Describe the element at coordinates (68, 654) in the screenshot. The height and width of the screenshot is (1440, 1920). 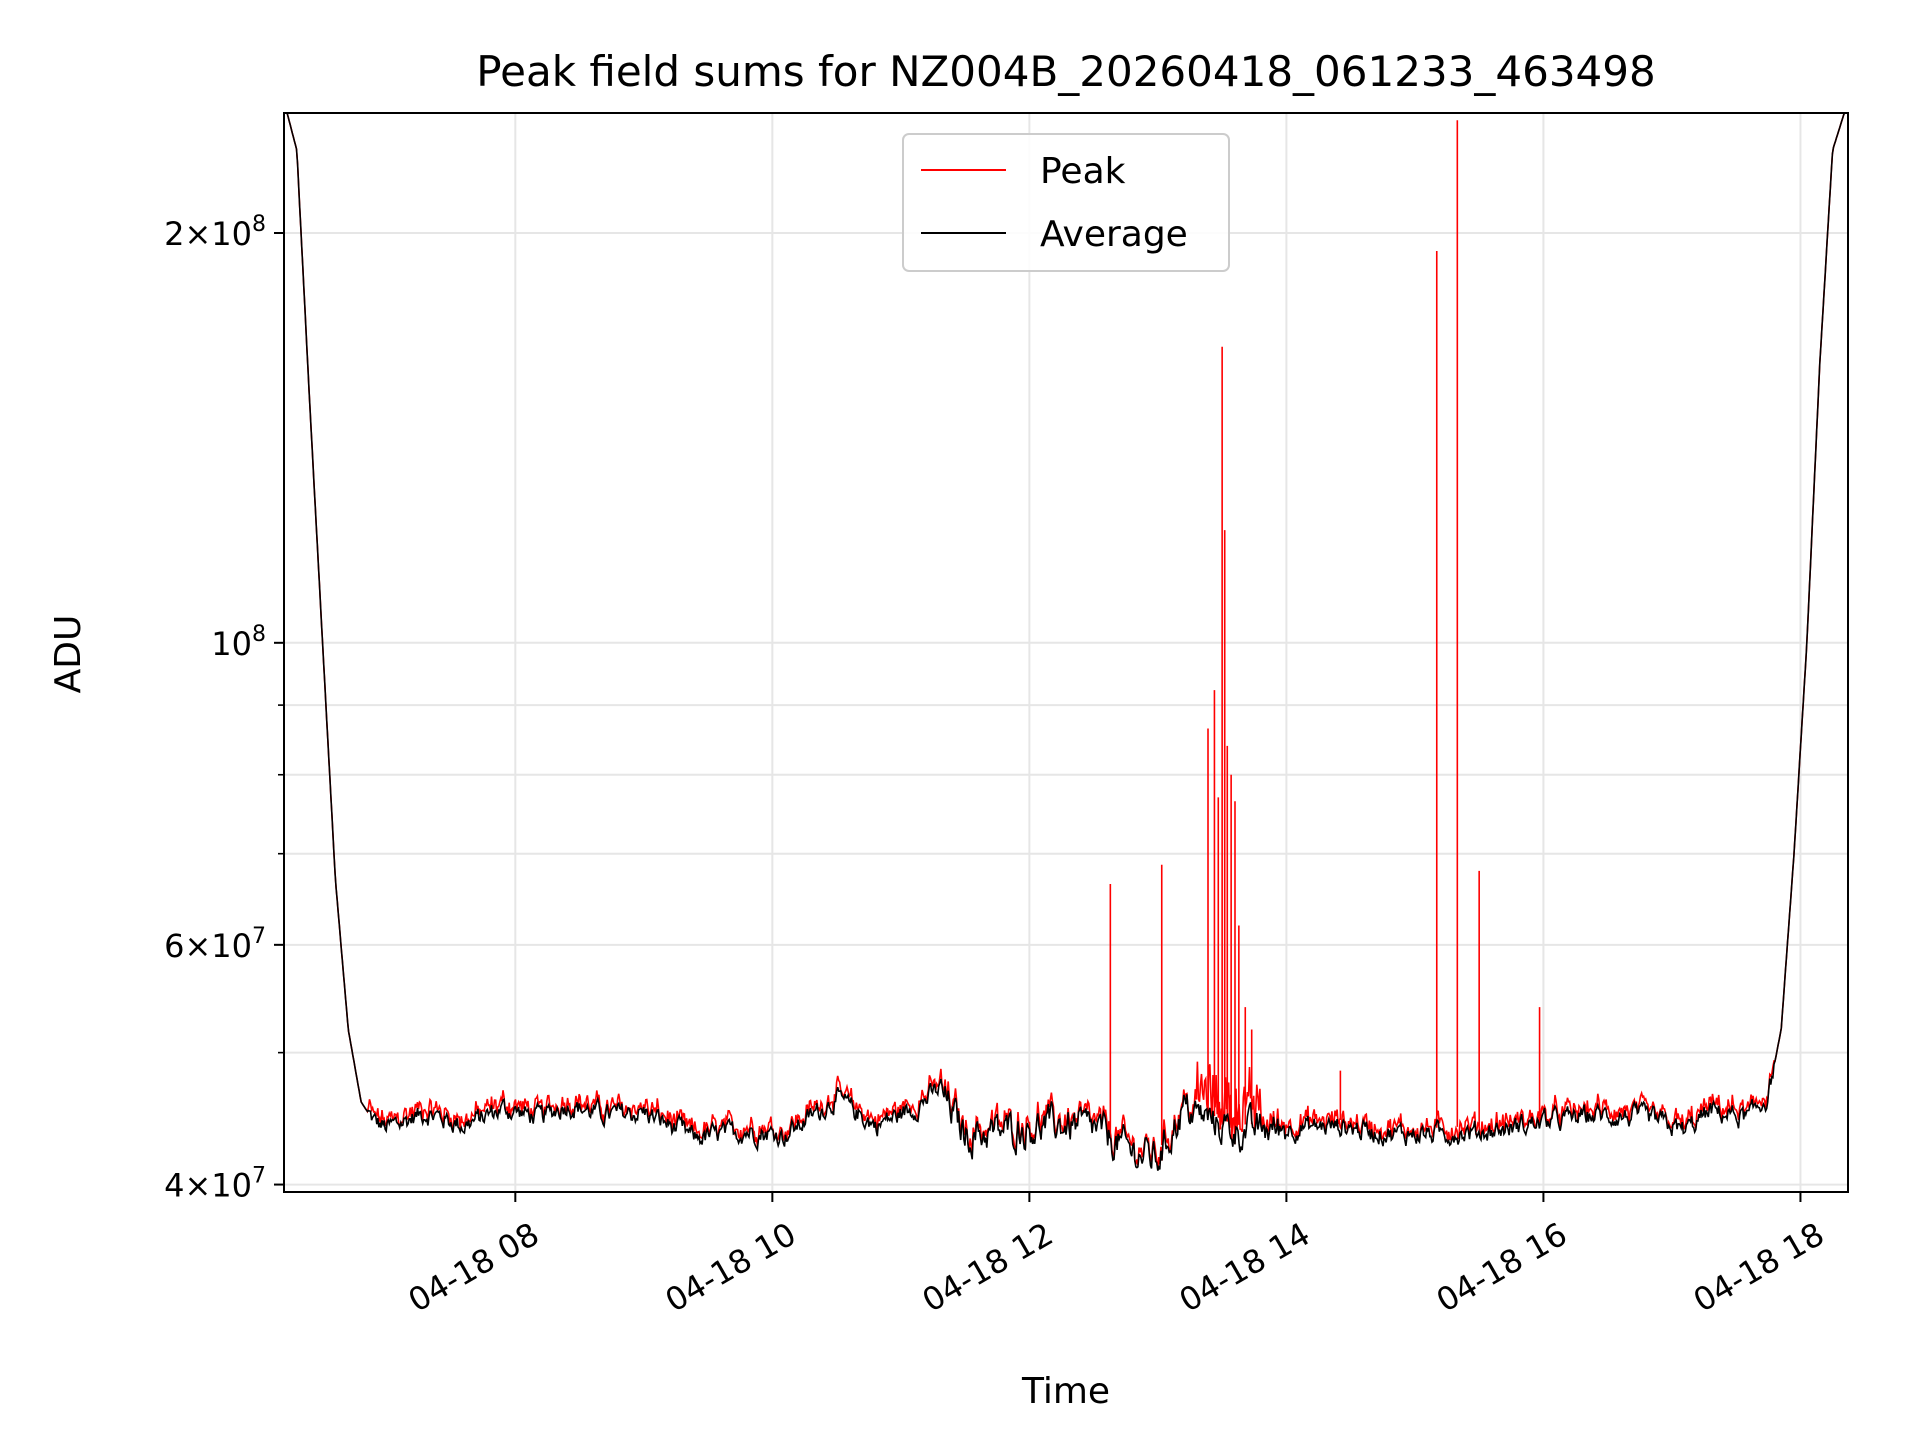
I see `y-axis-label: ADU` at that location.